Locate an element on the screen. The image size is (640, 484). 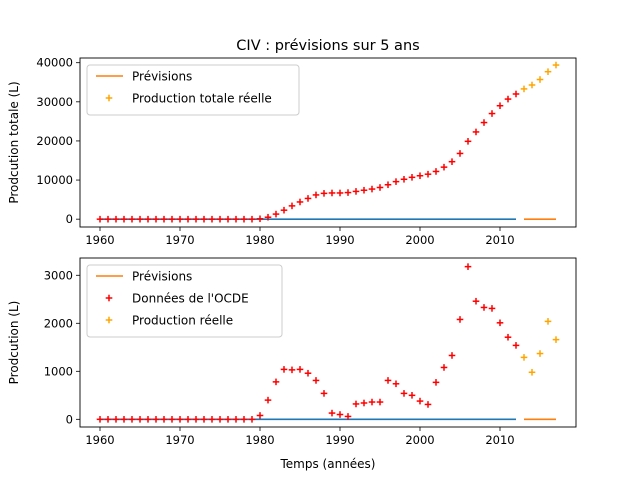
x-tick-label: 1990 is located at coordinates (339, 440).